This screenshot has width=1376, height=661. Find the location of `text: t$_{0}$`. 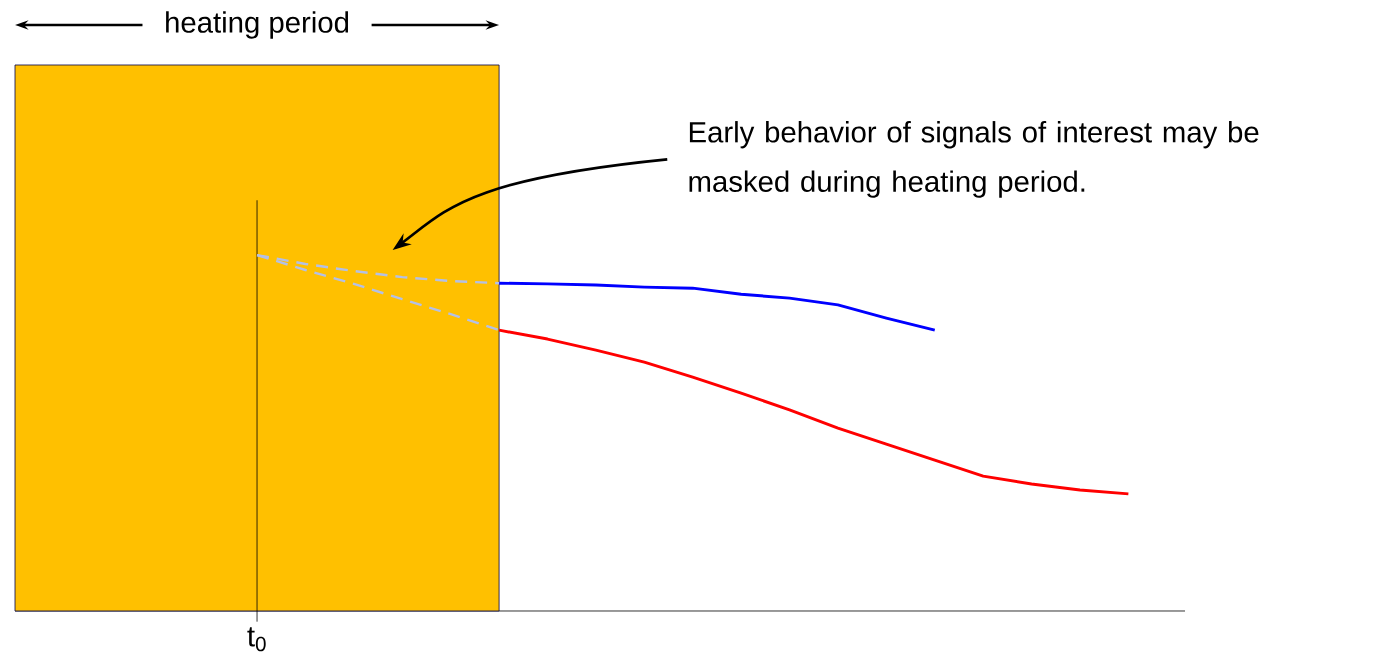

text: t$_{0}$ is located at coordinates (256, 639).